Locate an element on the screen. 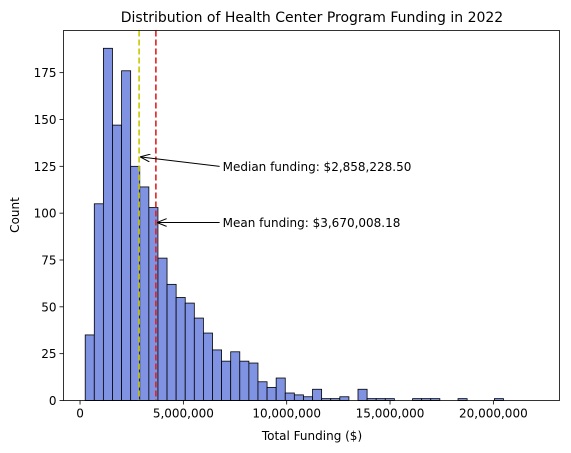 The width and height of the screenshot is (571, 453). y-tick-label: 150 is located at coordinates (45, 120).